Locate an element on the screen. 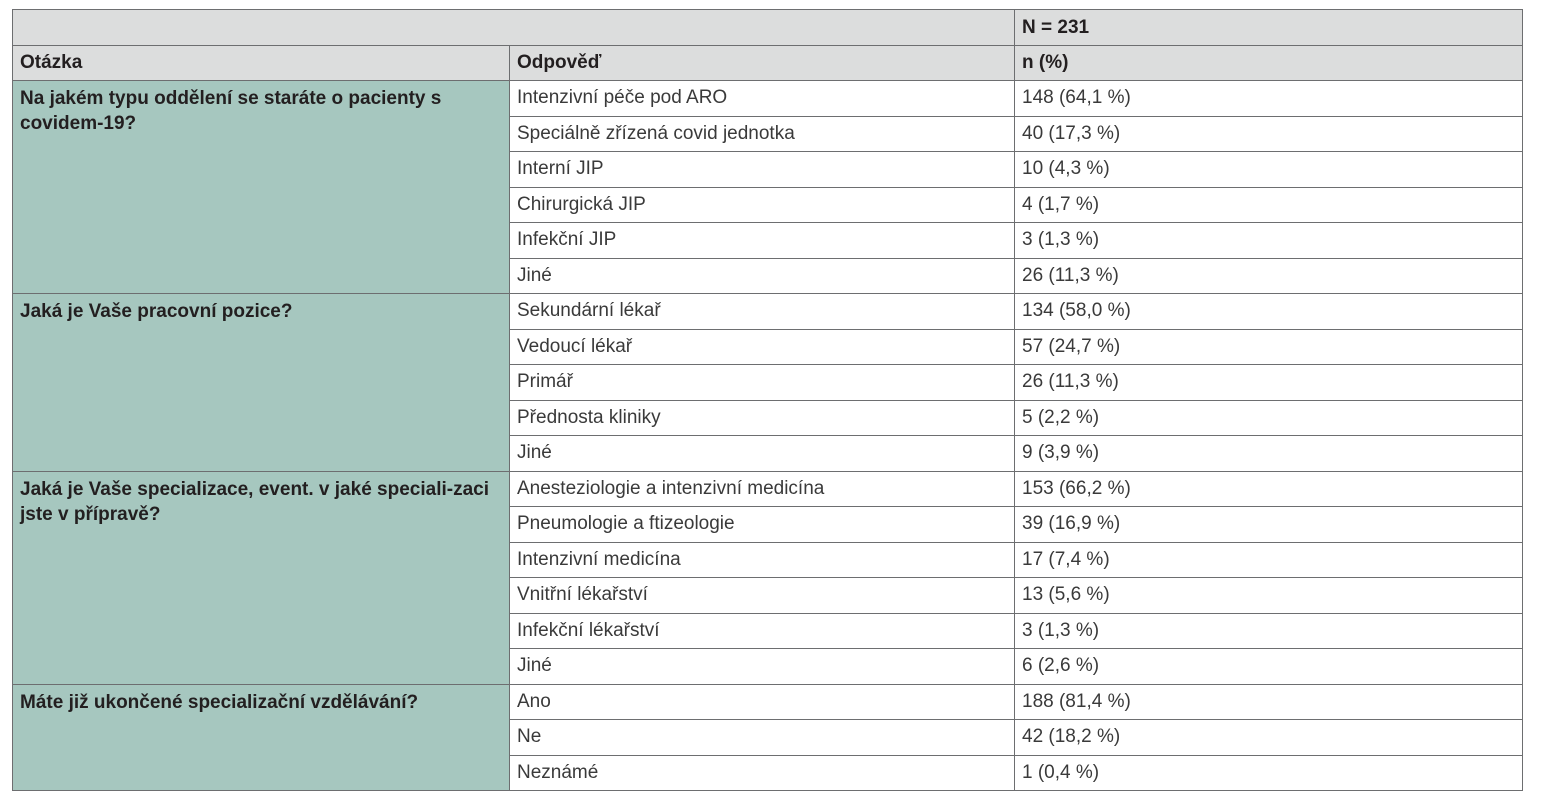 The height and width of the screenshot is (800, 1557). value-cell: 17 (7,4 %) is located at coordinates (1268, 559).